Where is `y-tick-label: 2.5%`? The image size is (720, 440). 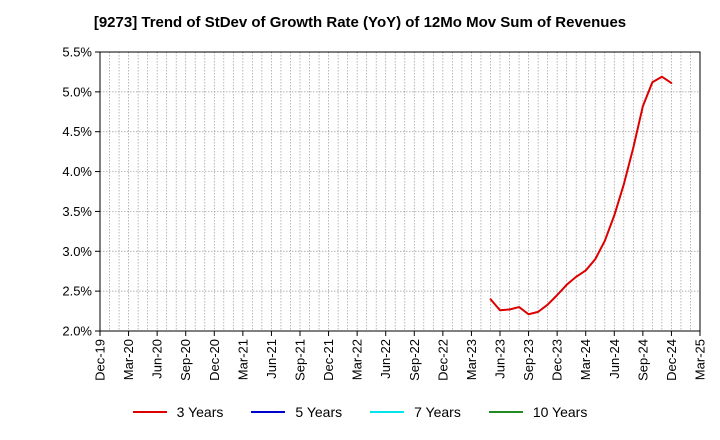 y-tick-label: 2.5% is located at coordinates (77, 291).